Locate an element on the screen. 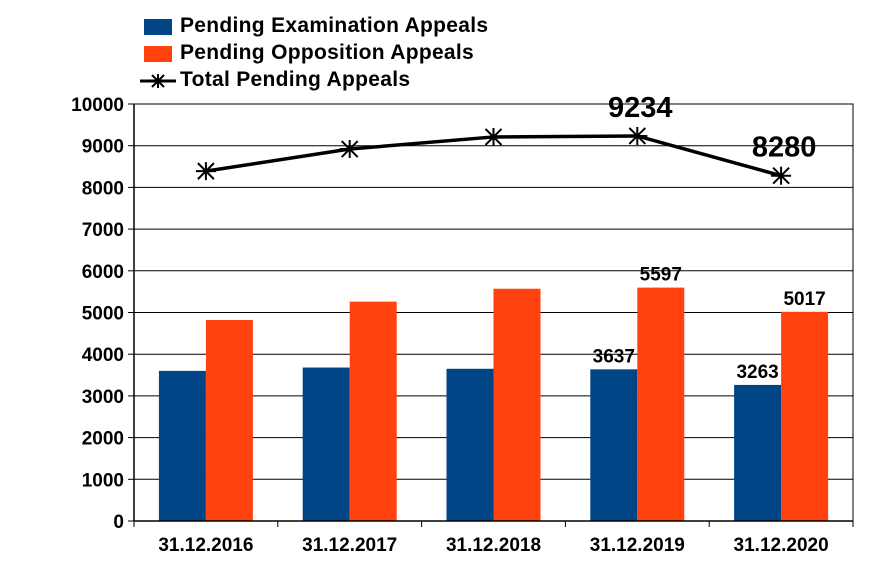  y-tick-label: 5000 is located at coordinates (103, 314).